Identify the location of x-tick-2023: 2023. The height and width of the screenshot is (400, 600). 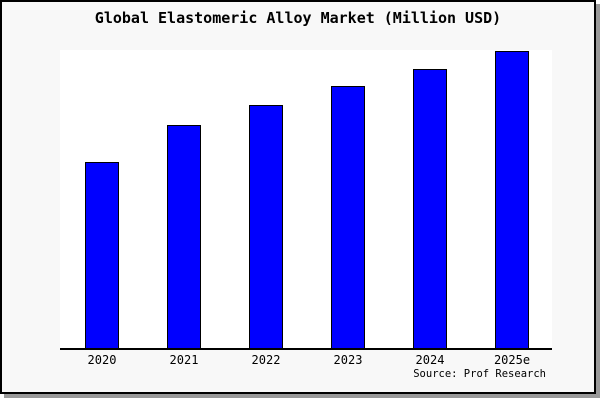
(348, 360).